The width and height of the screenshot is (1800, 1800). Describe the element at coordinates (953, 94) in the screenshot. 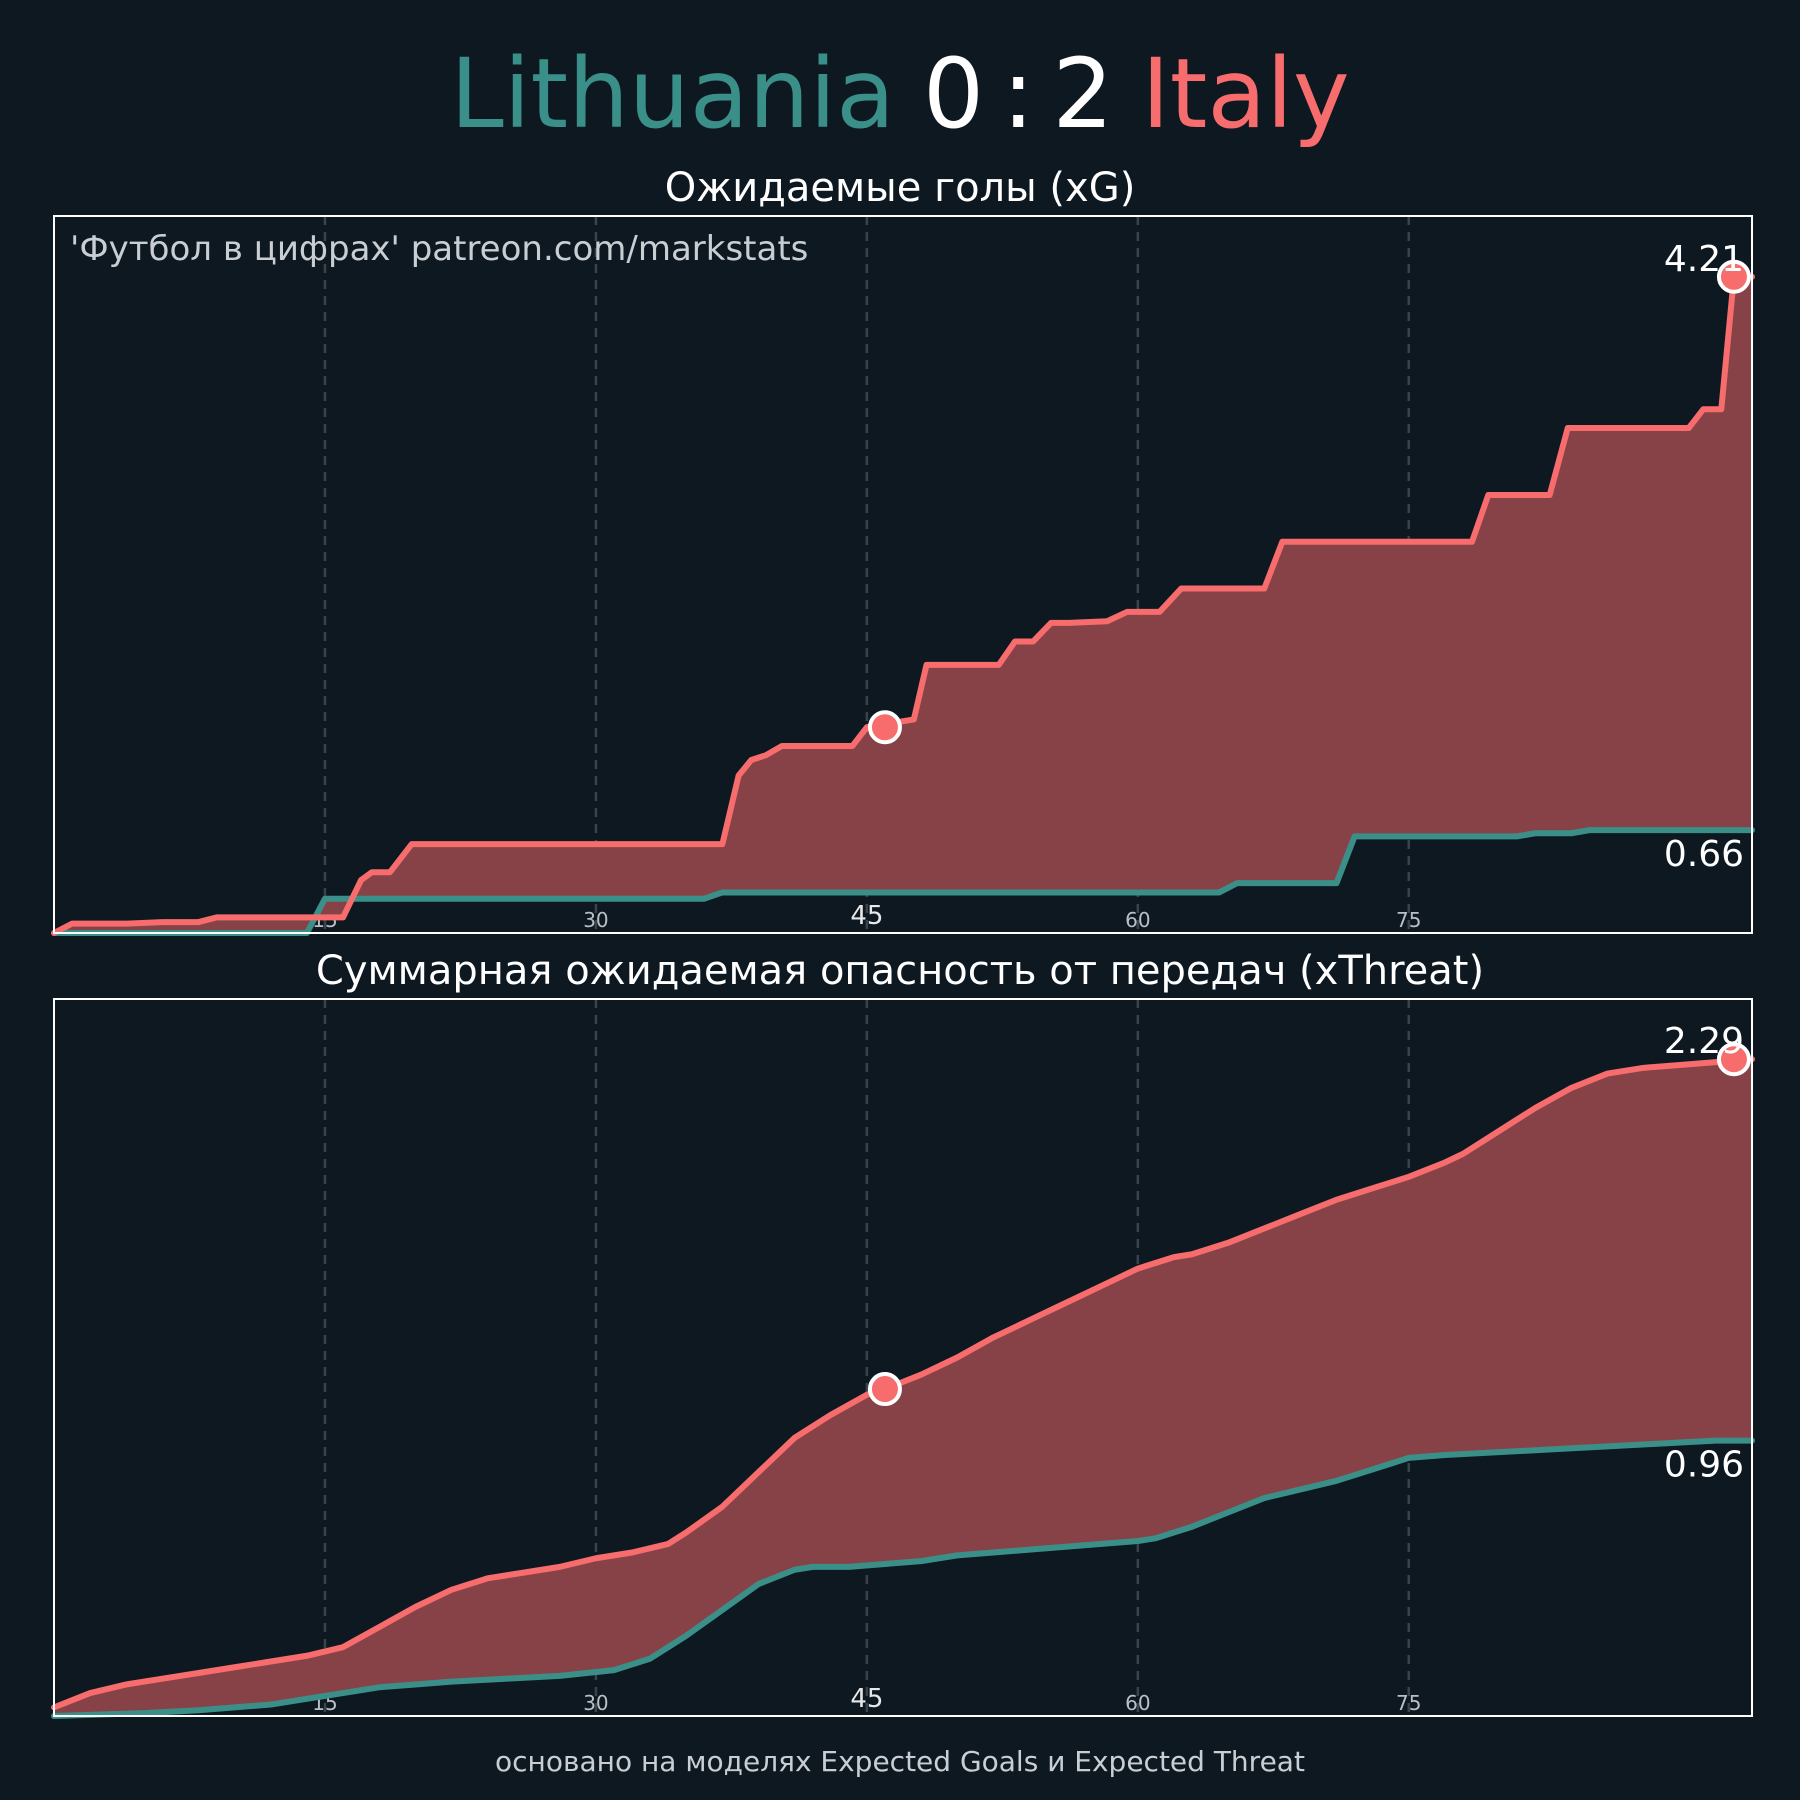

I see `home-score: 0` at that location.